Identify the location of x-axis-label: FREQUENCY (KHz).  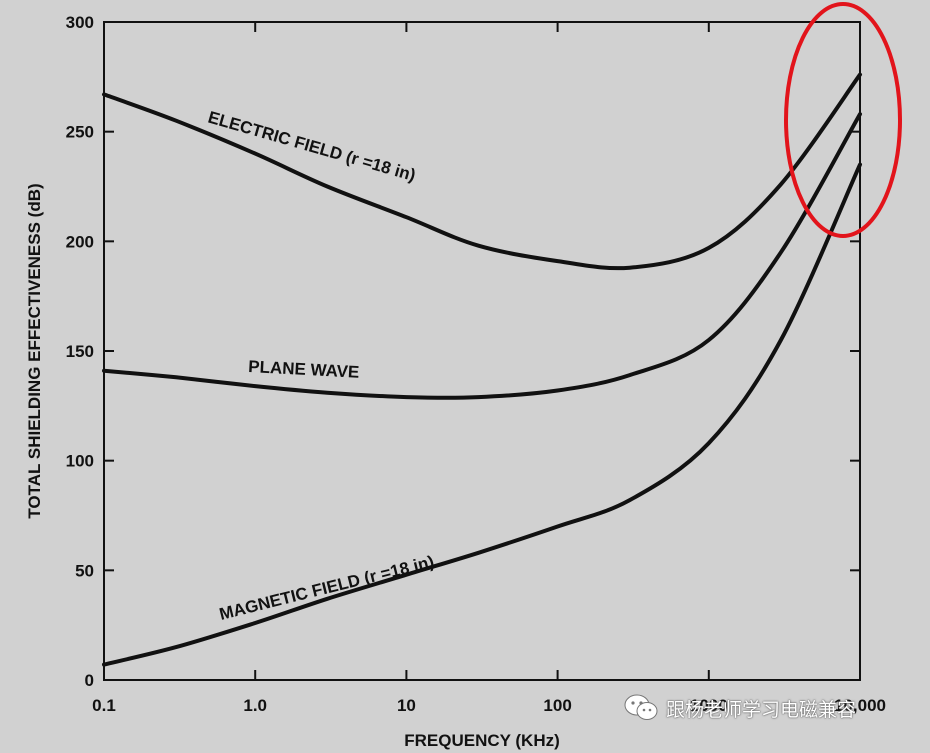
(482, 740).